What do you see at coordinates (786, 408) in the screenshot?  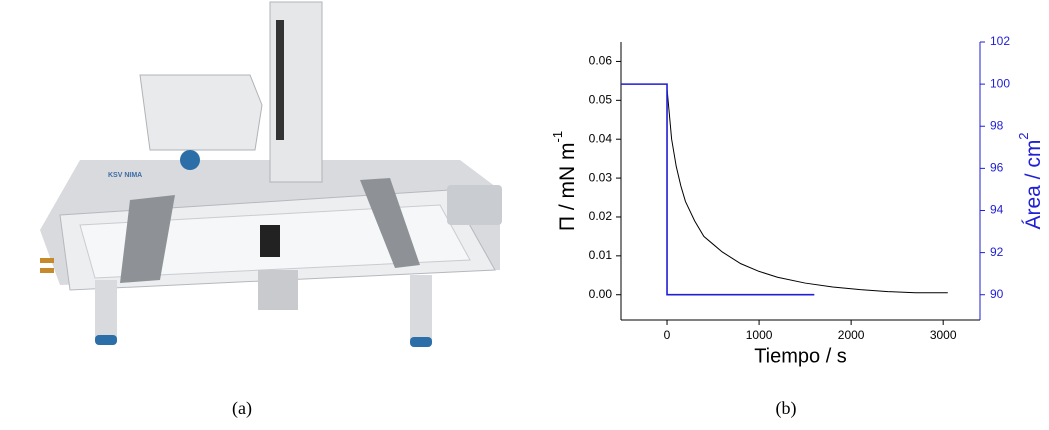 I see `caption: (b)` at bounding box center [786, 408].